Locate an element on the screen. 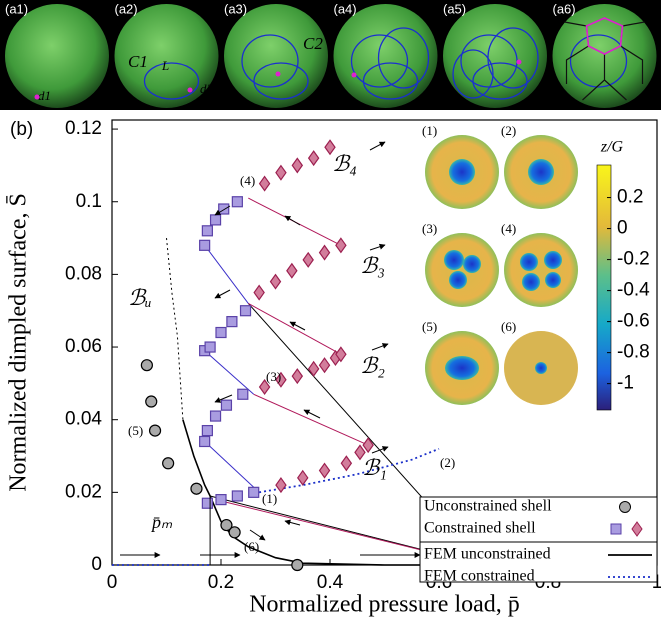 This screenshot has width=661, height=621. hex-highlight is located at coordinates (604, 36).